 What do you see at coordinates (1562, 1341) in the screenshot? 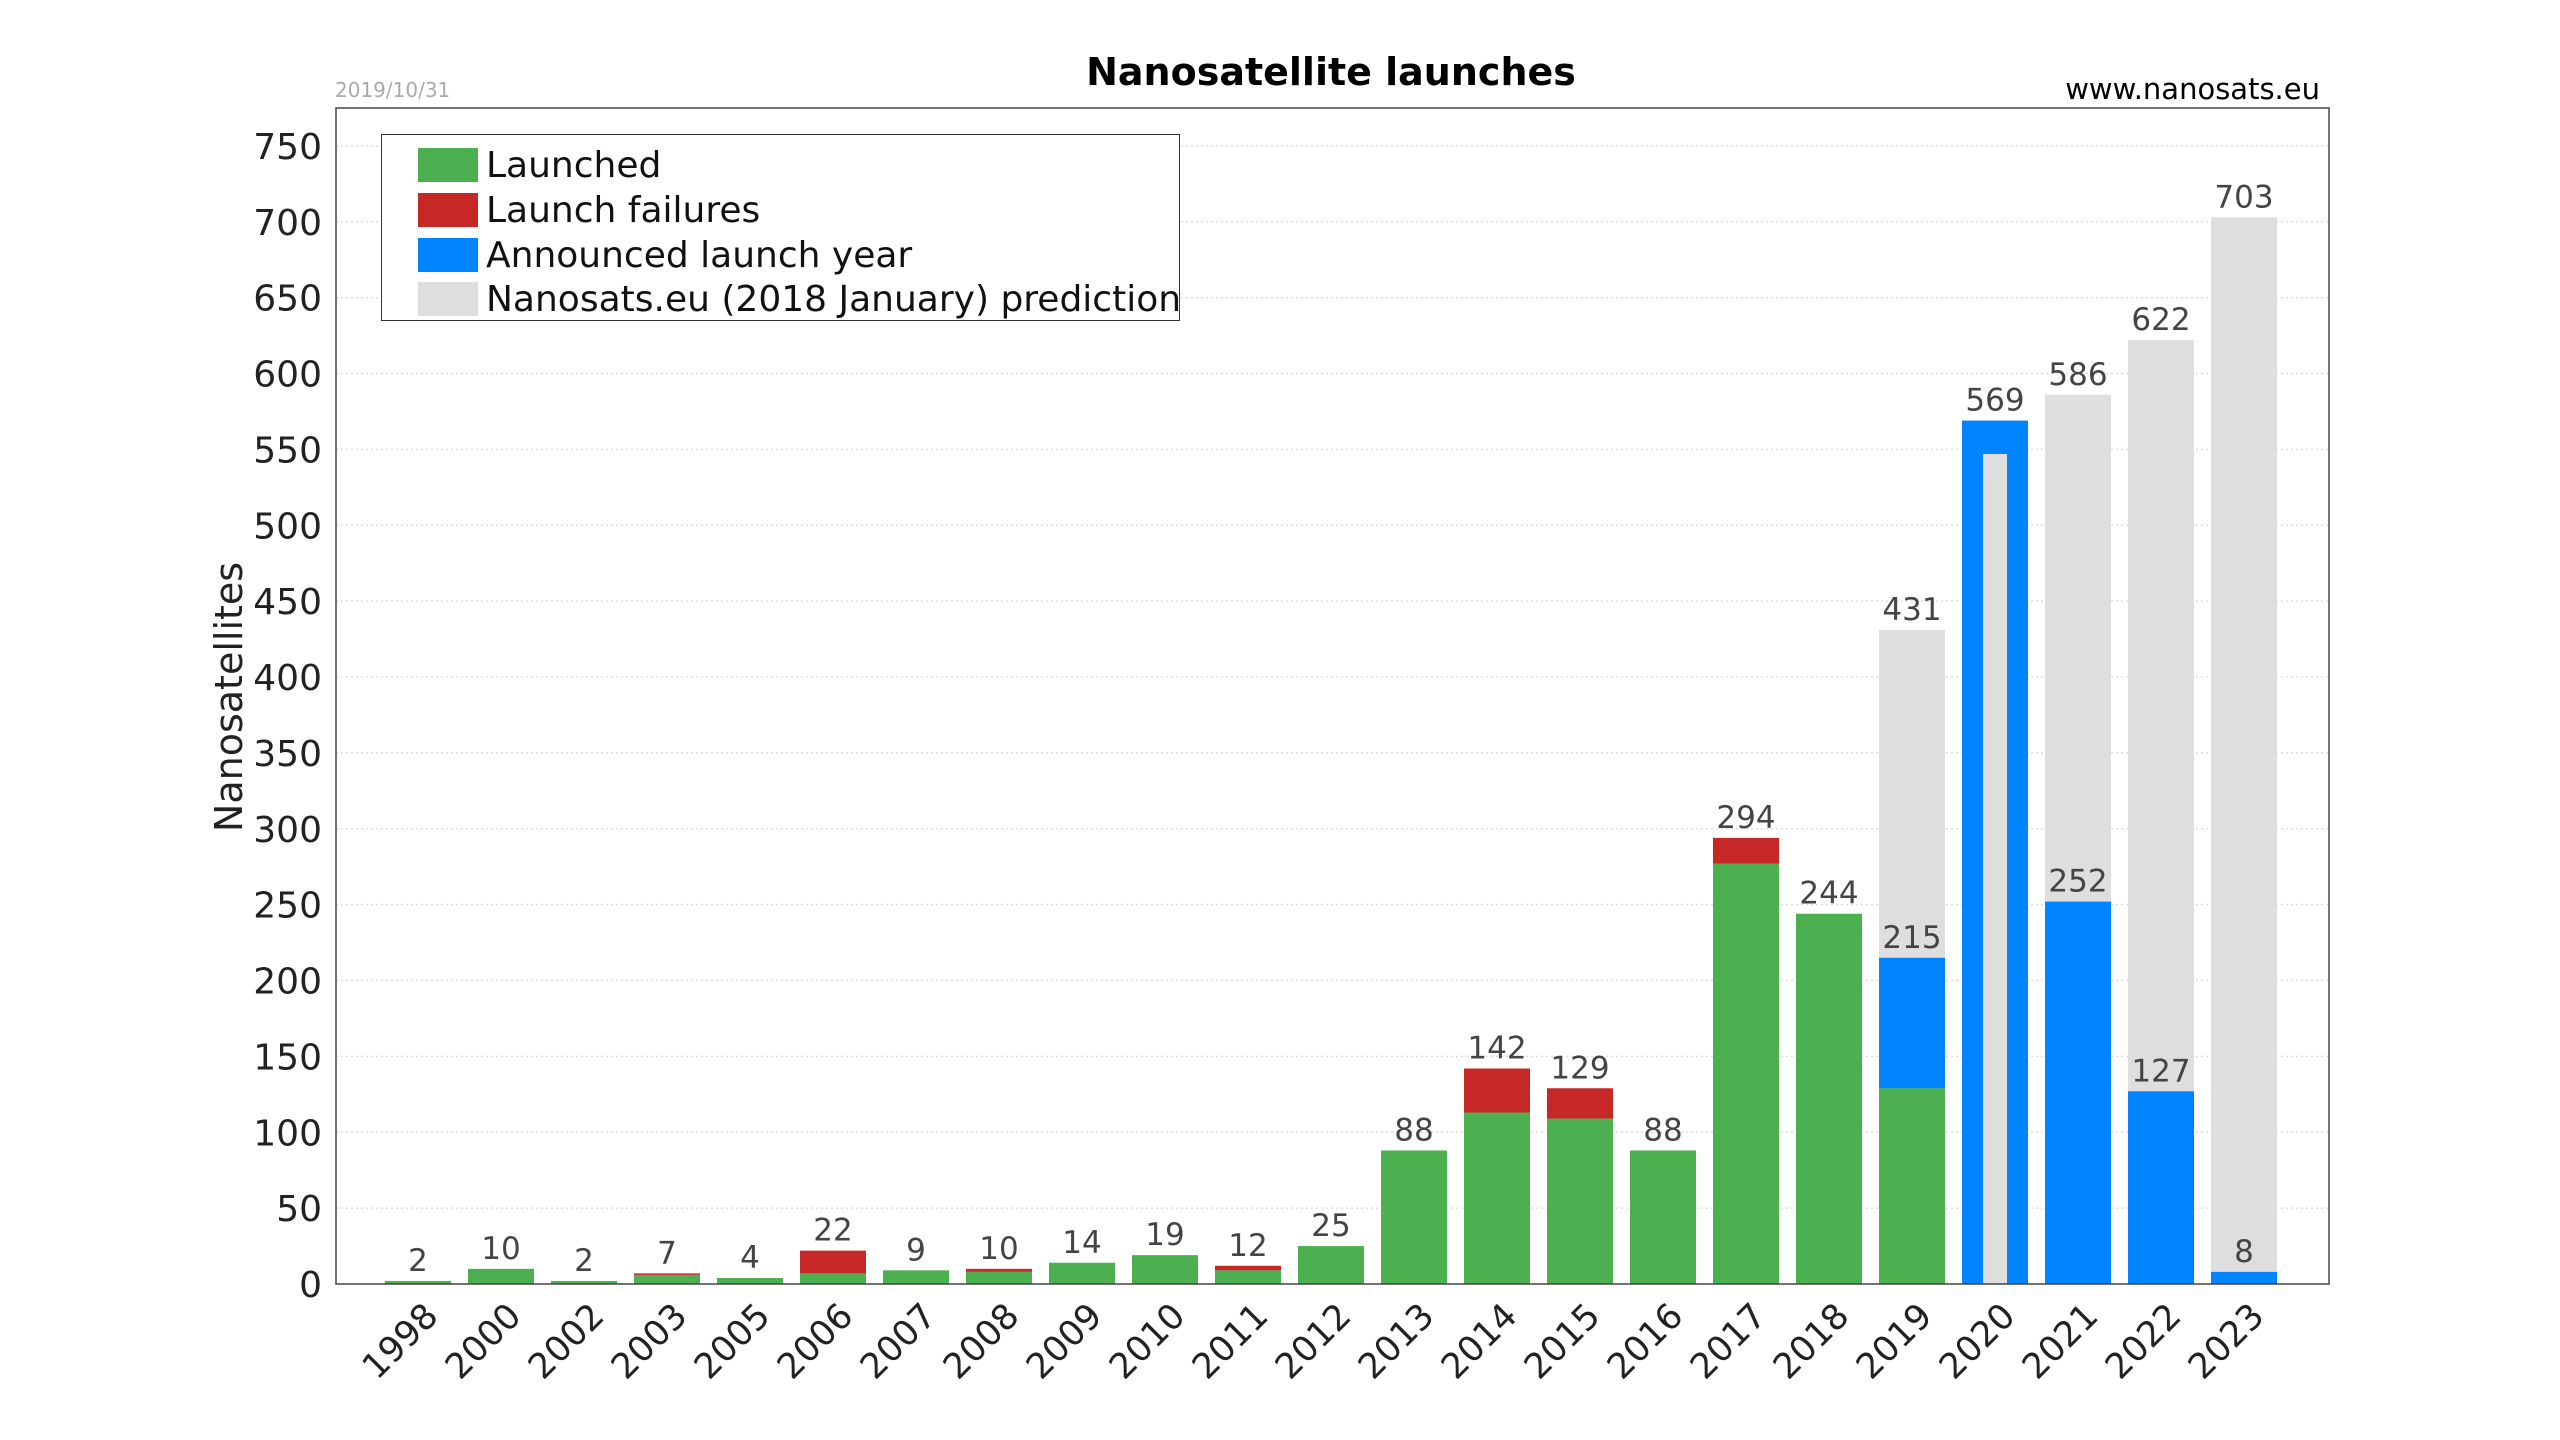
I see `x-tick-label: 2015` at bounding box center [1562, 1341].